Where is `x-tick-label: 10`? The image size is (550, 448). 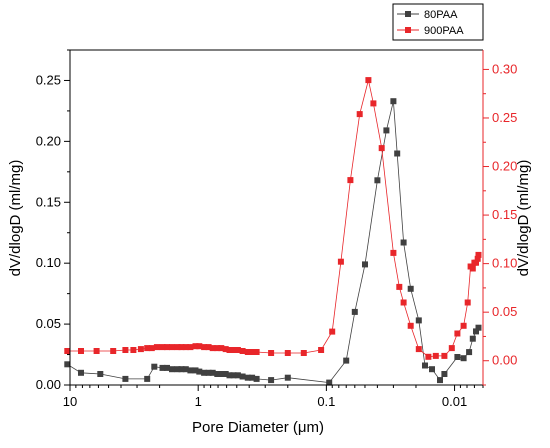 x-tick-label: 10 is located at coordinates (70, 401).